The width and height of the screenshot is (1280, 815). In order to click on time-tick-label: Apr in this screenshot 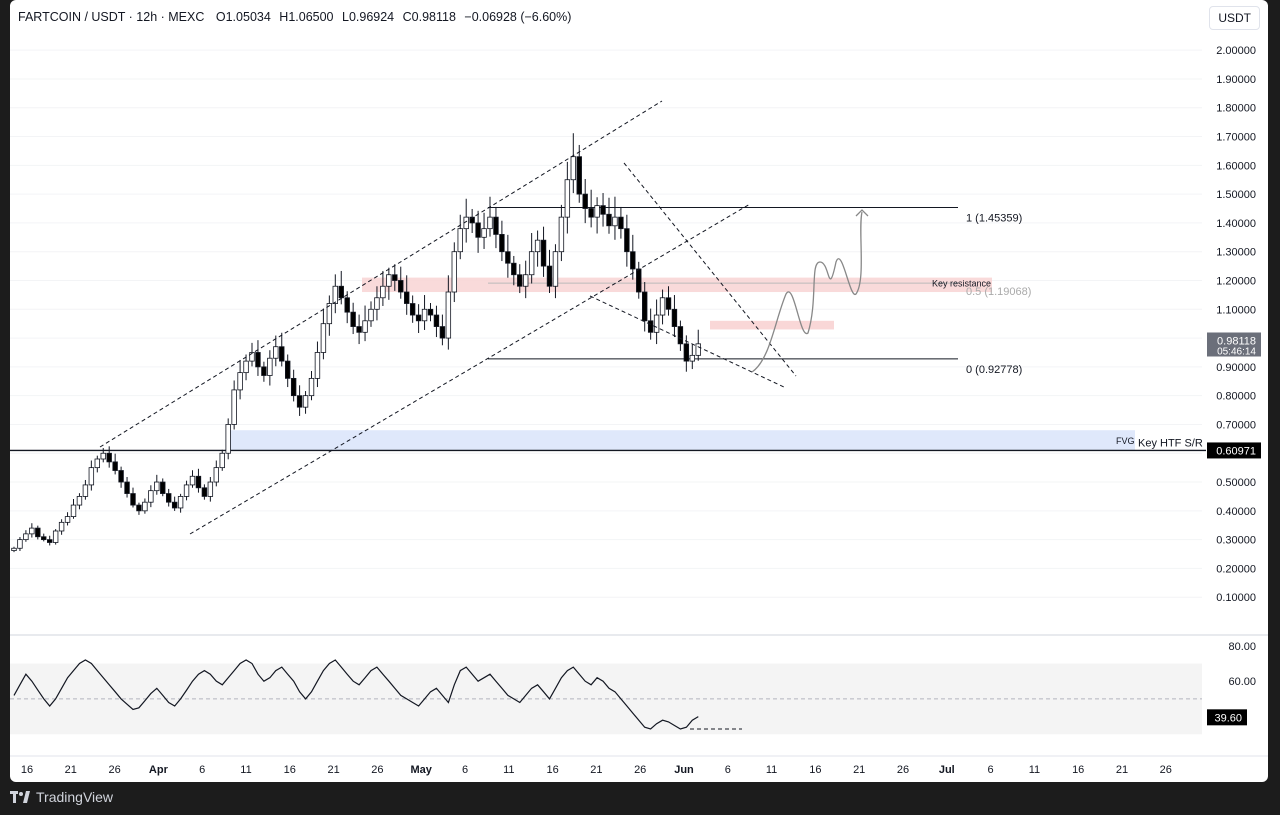, I will do `click(159, 770)`.